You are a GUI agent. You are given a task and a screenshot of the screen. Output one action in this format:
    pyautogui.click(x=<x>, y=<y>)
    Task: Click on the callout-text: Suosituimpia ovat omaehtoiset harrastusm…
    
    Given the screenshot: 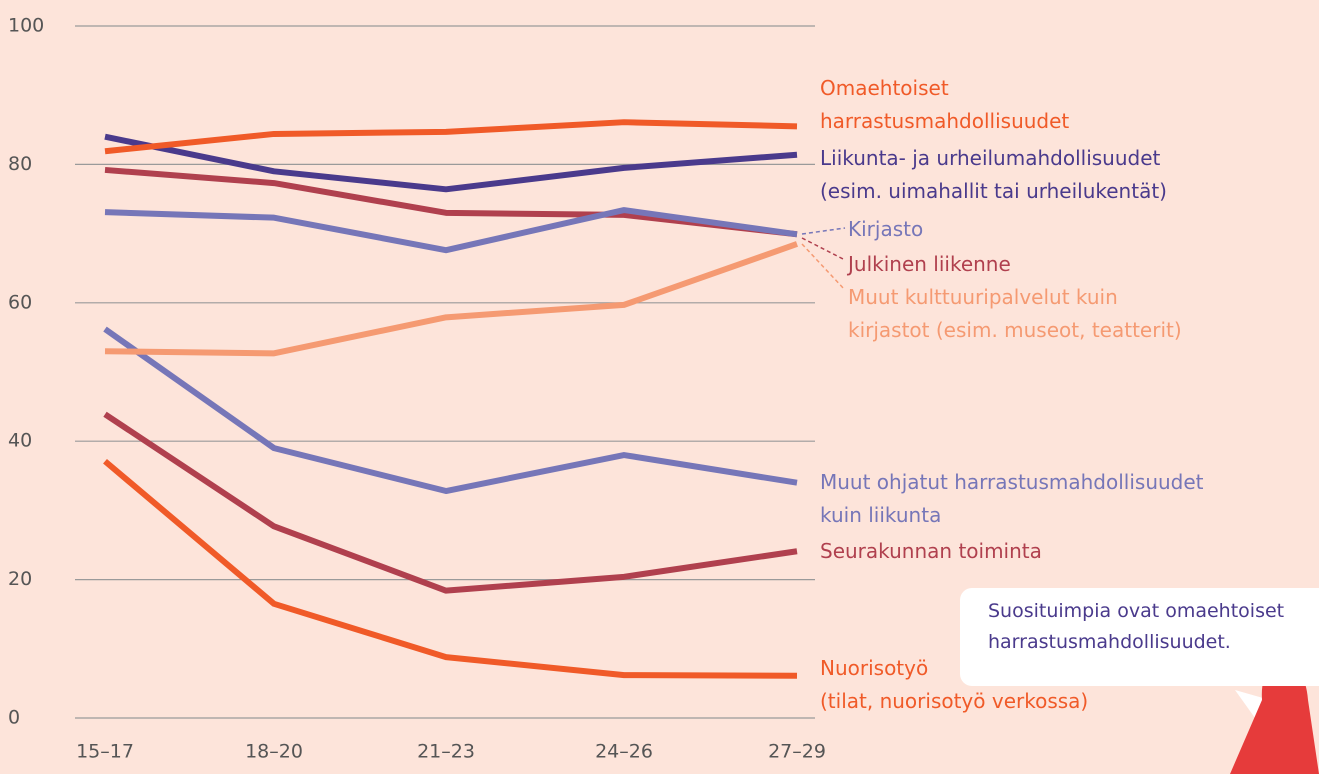 What is the action you would take?
    pyautogui.click(x=1136, y=626)
    